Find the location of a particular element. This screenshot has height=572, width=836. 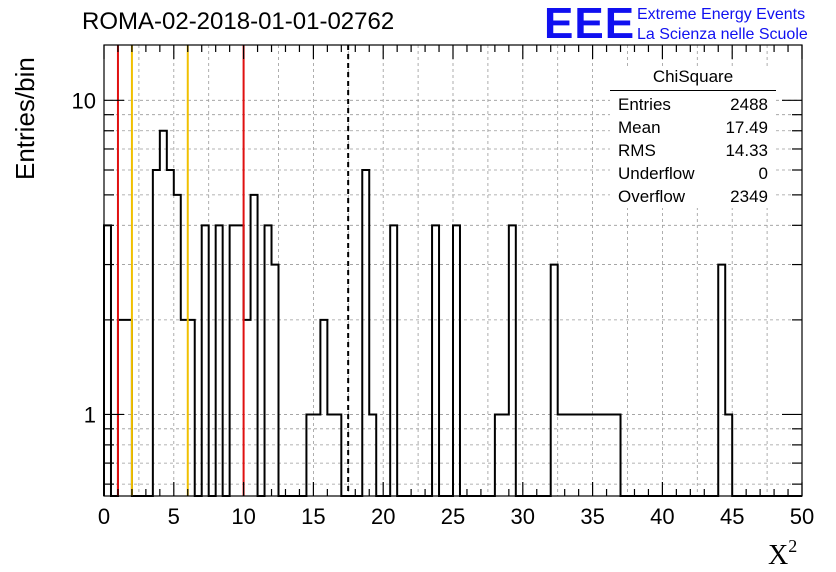

stats-row: Mean 17.49 is located at coordinates (693, 127).